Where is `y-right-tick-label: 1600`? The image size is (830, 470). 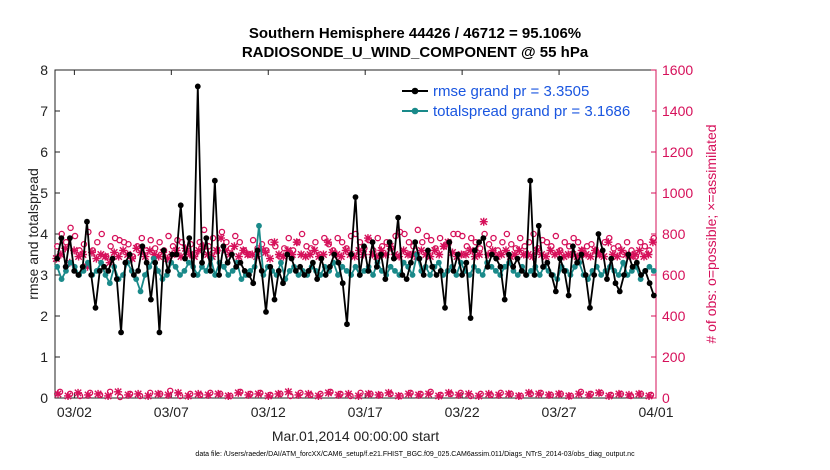
y-right-tick-label: 1600 is located at coordinates (677, 70).